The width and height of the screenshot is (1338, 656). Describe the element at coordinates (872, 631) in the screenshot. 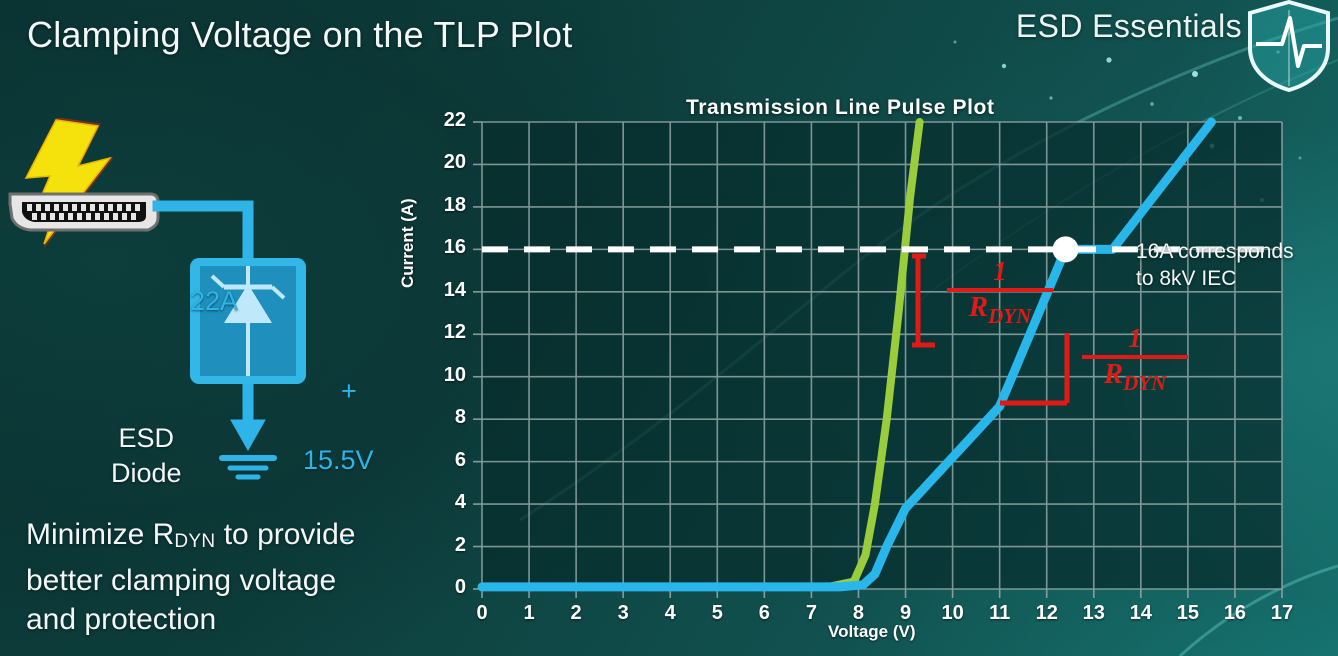

I see `x-axis-label: Voltage (V)` at that location.